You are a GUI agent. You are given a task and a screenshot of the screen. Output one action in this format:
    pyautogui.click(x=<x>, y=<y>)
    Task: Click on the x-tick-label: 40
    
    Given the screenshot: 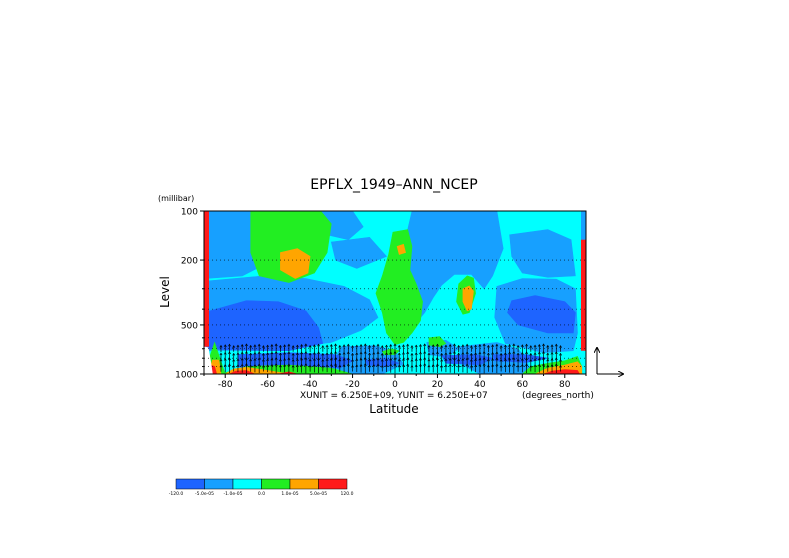 What is the action you would take?
    pyautogui.click(x=480, y=385)
    